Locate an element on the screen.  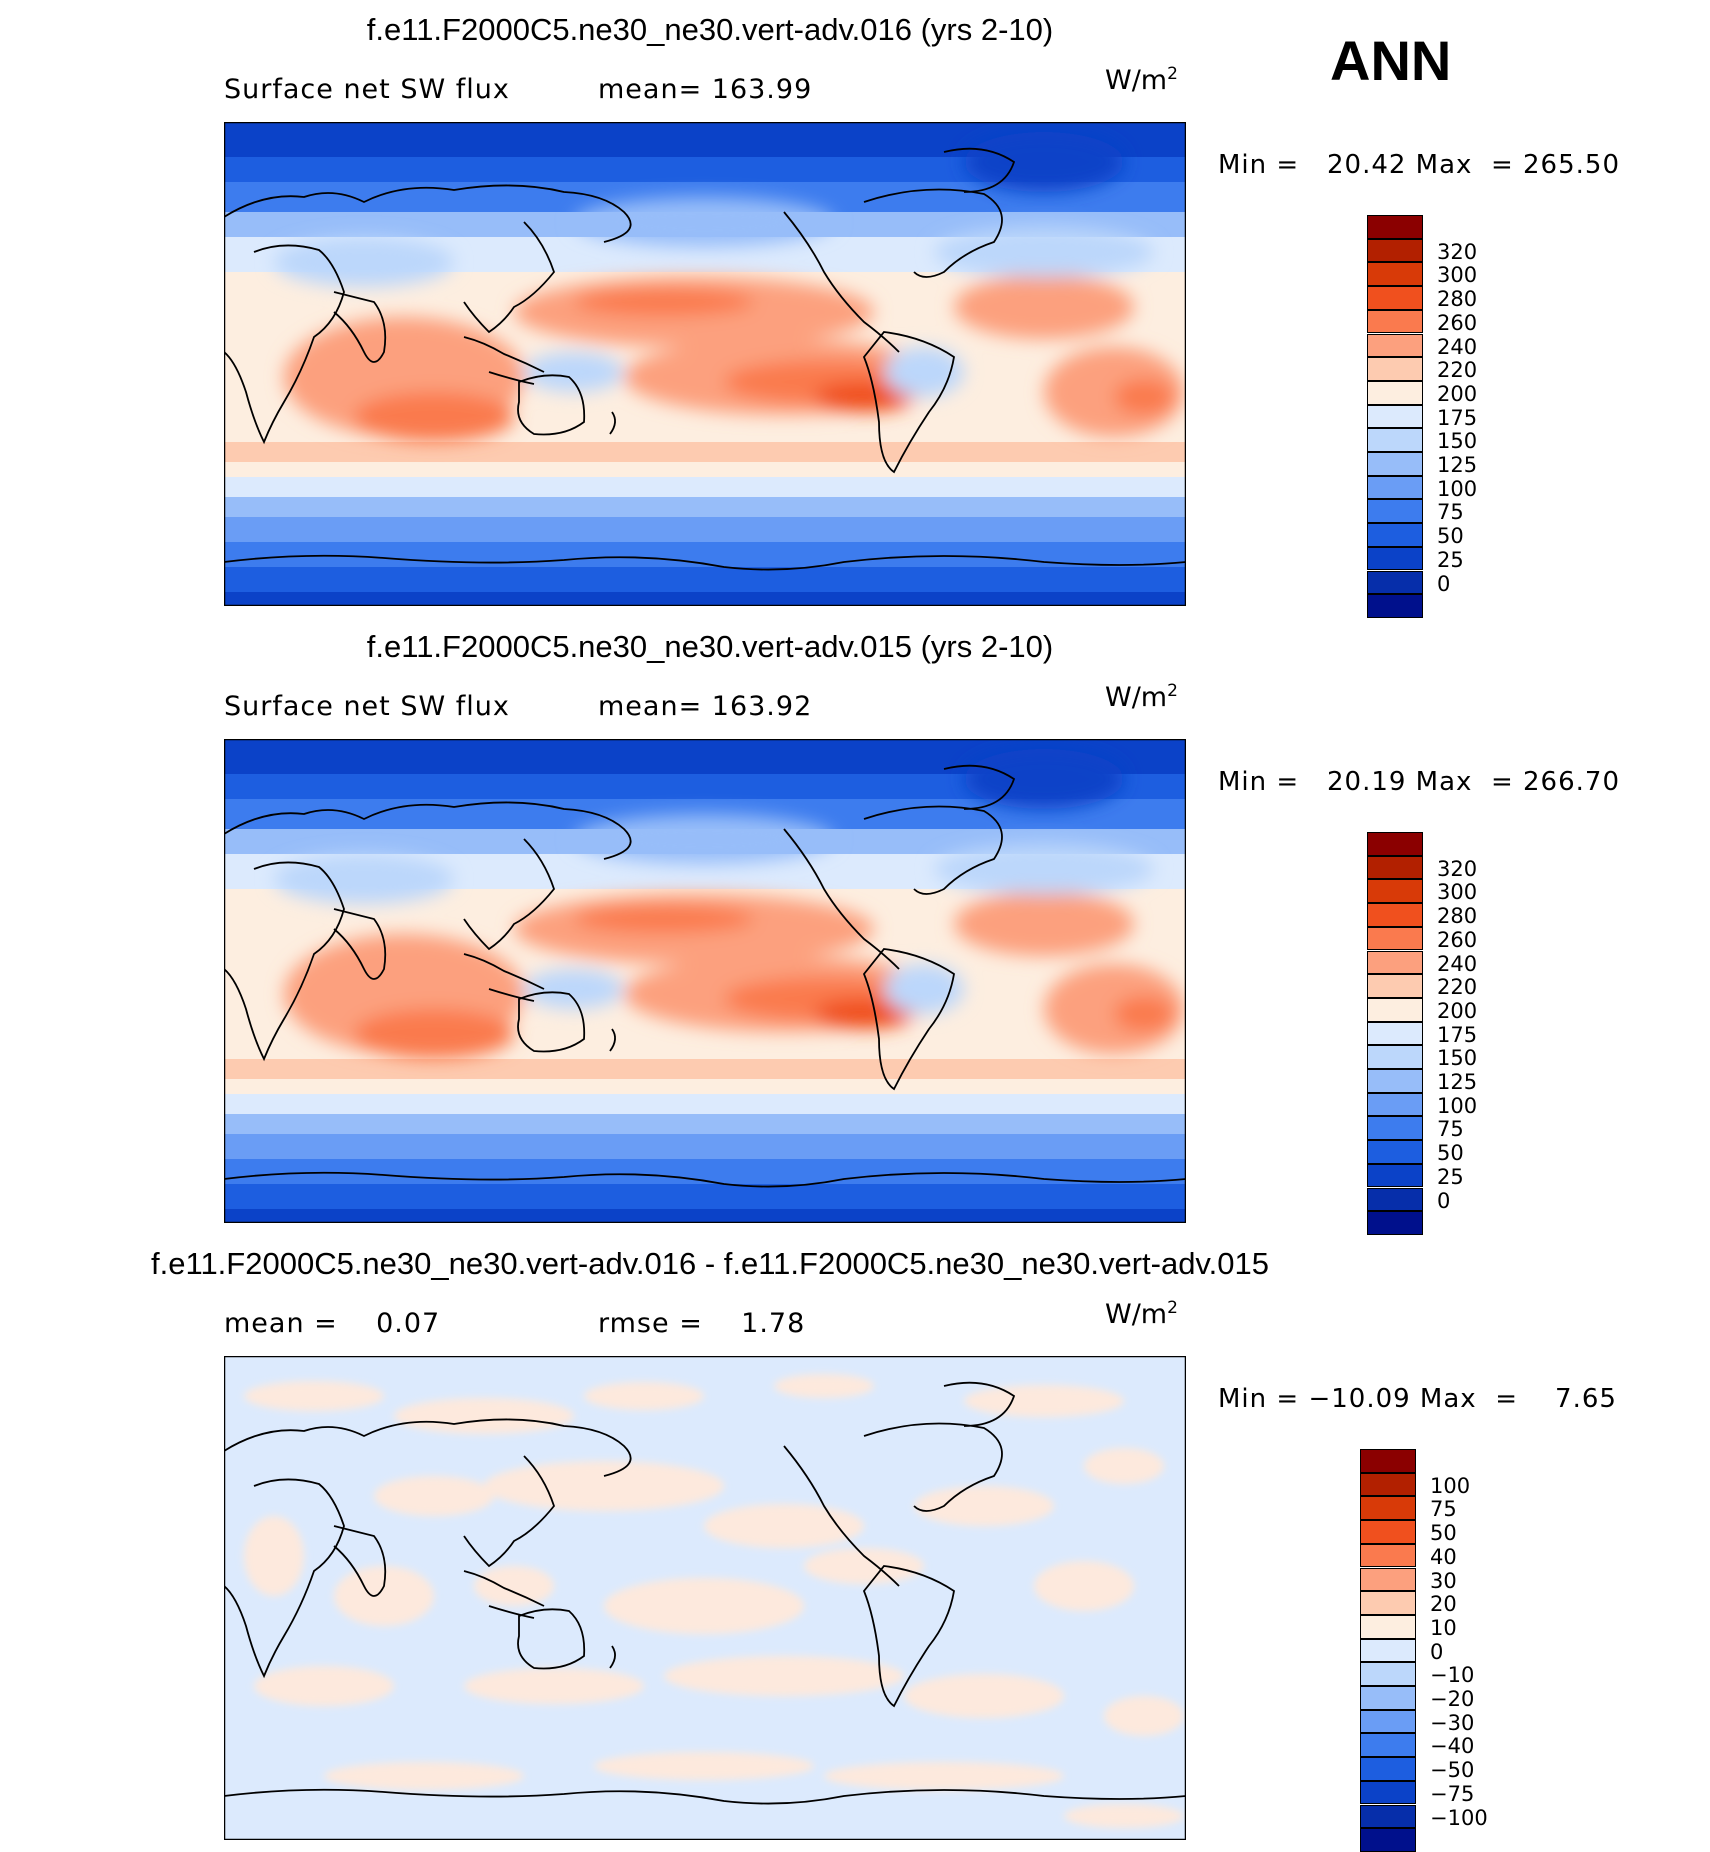
colorbar-label: 20 is located at coordinates (1443, 1604).